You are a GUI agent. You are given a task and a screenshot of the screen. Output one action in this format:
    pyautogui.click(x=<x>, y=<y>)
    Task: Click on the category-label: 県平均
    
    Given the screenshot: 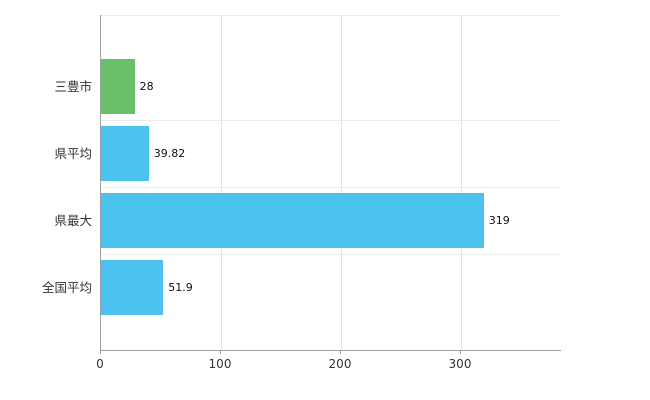 What is the action you would take?
    pyautogui.click(x=73, y=153)
    